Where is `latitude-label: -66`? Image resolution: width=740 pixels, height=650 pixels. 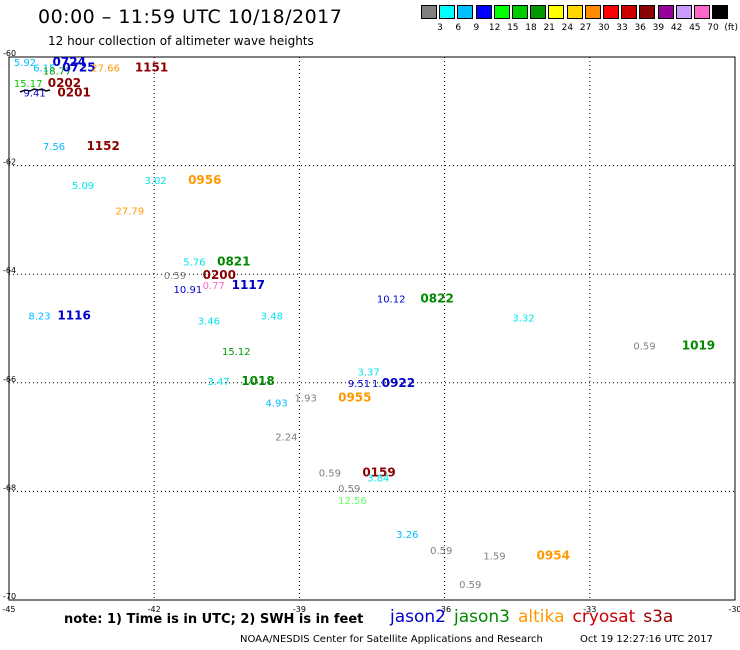 latitude-label: -66 is located at coordinates (9, 379).